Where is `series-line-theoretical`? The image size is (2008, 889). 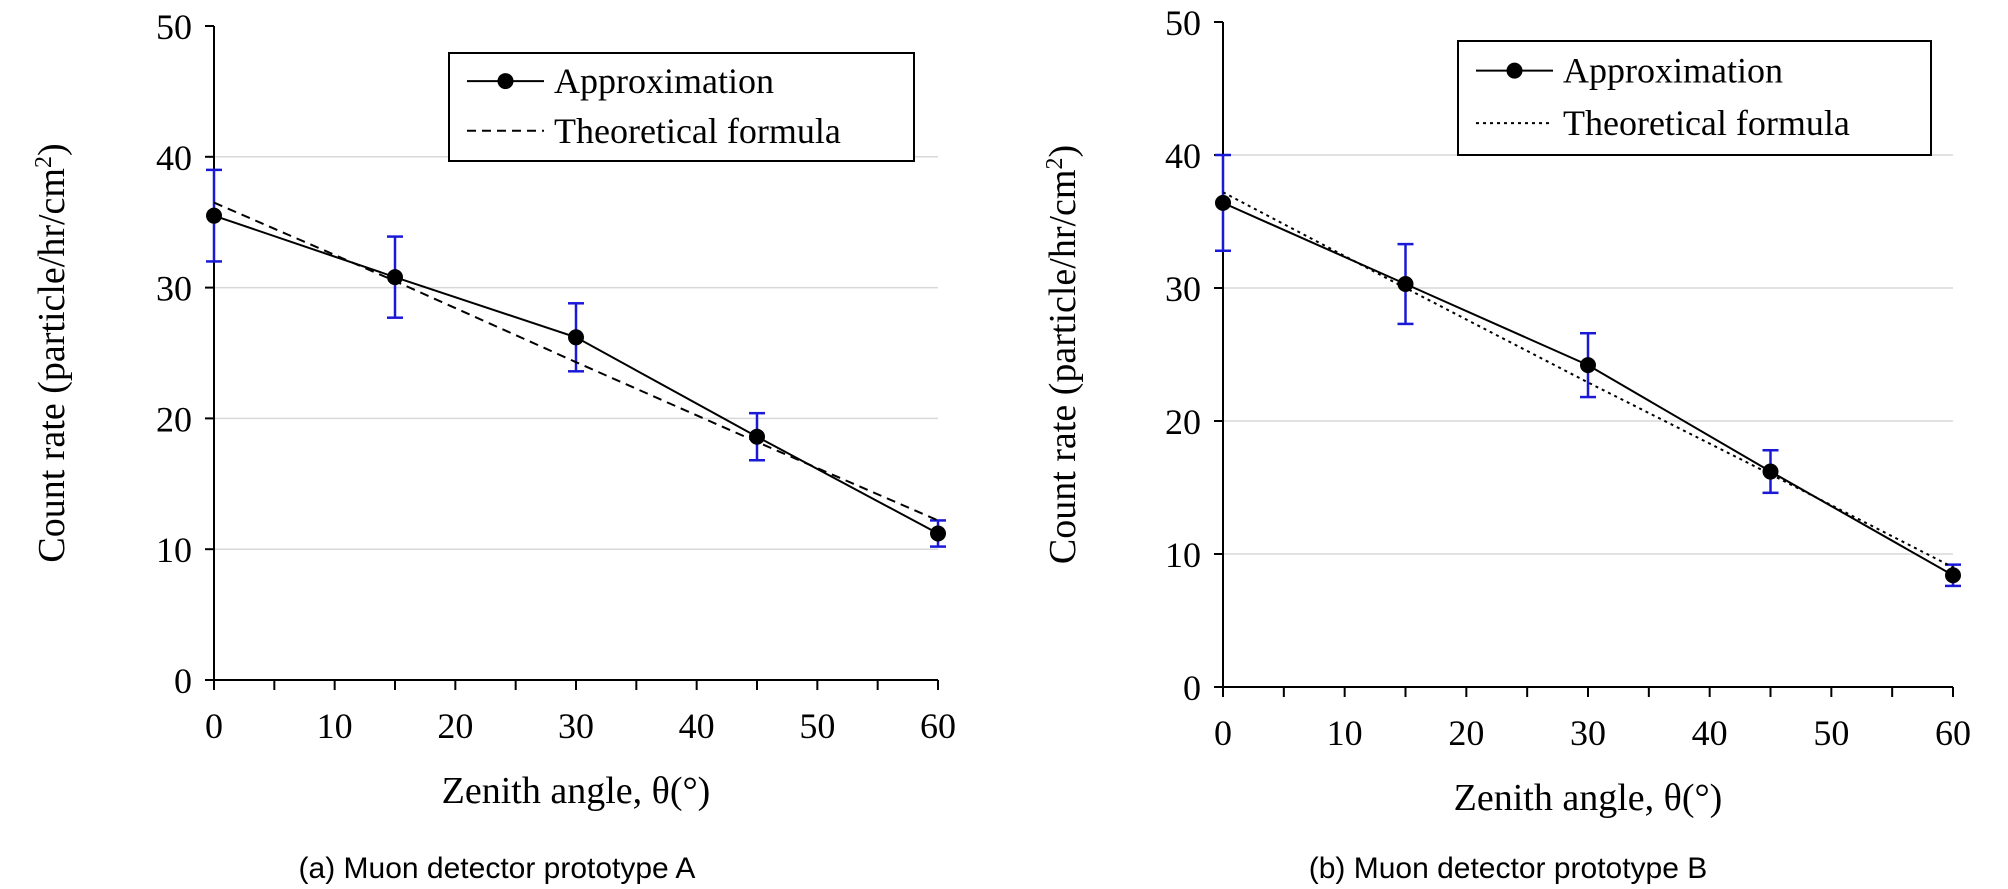 series-line-theoretical is located at coordinates (576, 361).